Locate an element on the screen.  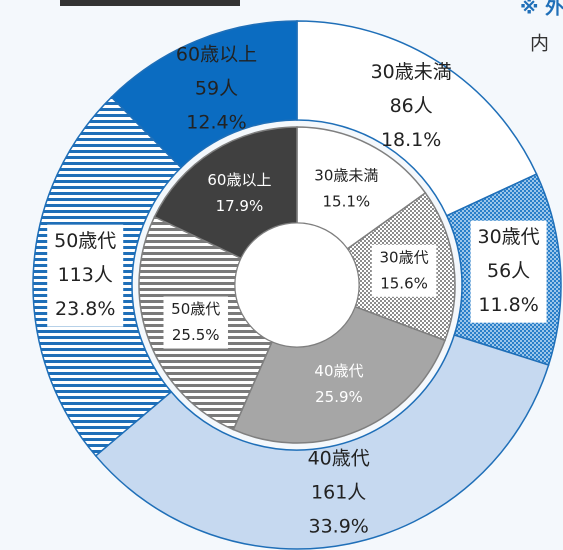
data-label: 12.4% is located at coordinates (216, 122).